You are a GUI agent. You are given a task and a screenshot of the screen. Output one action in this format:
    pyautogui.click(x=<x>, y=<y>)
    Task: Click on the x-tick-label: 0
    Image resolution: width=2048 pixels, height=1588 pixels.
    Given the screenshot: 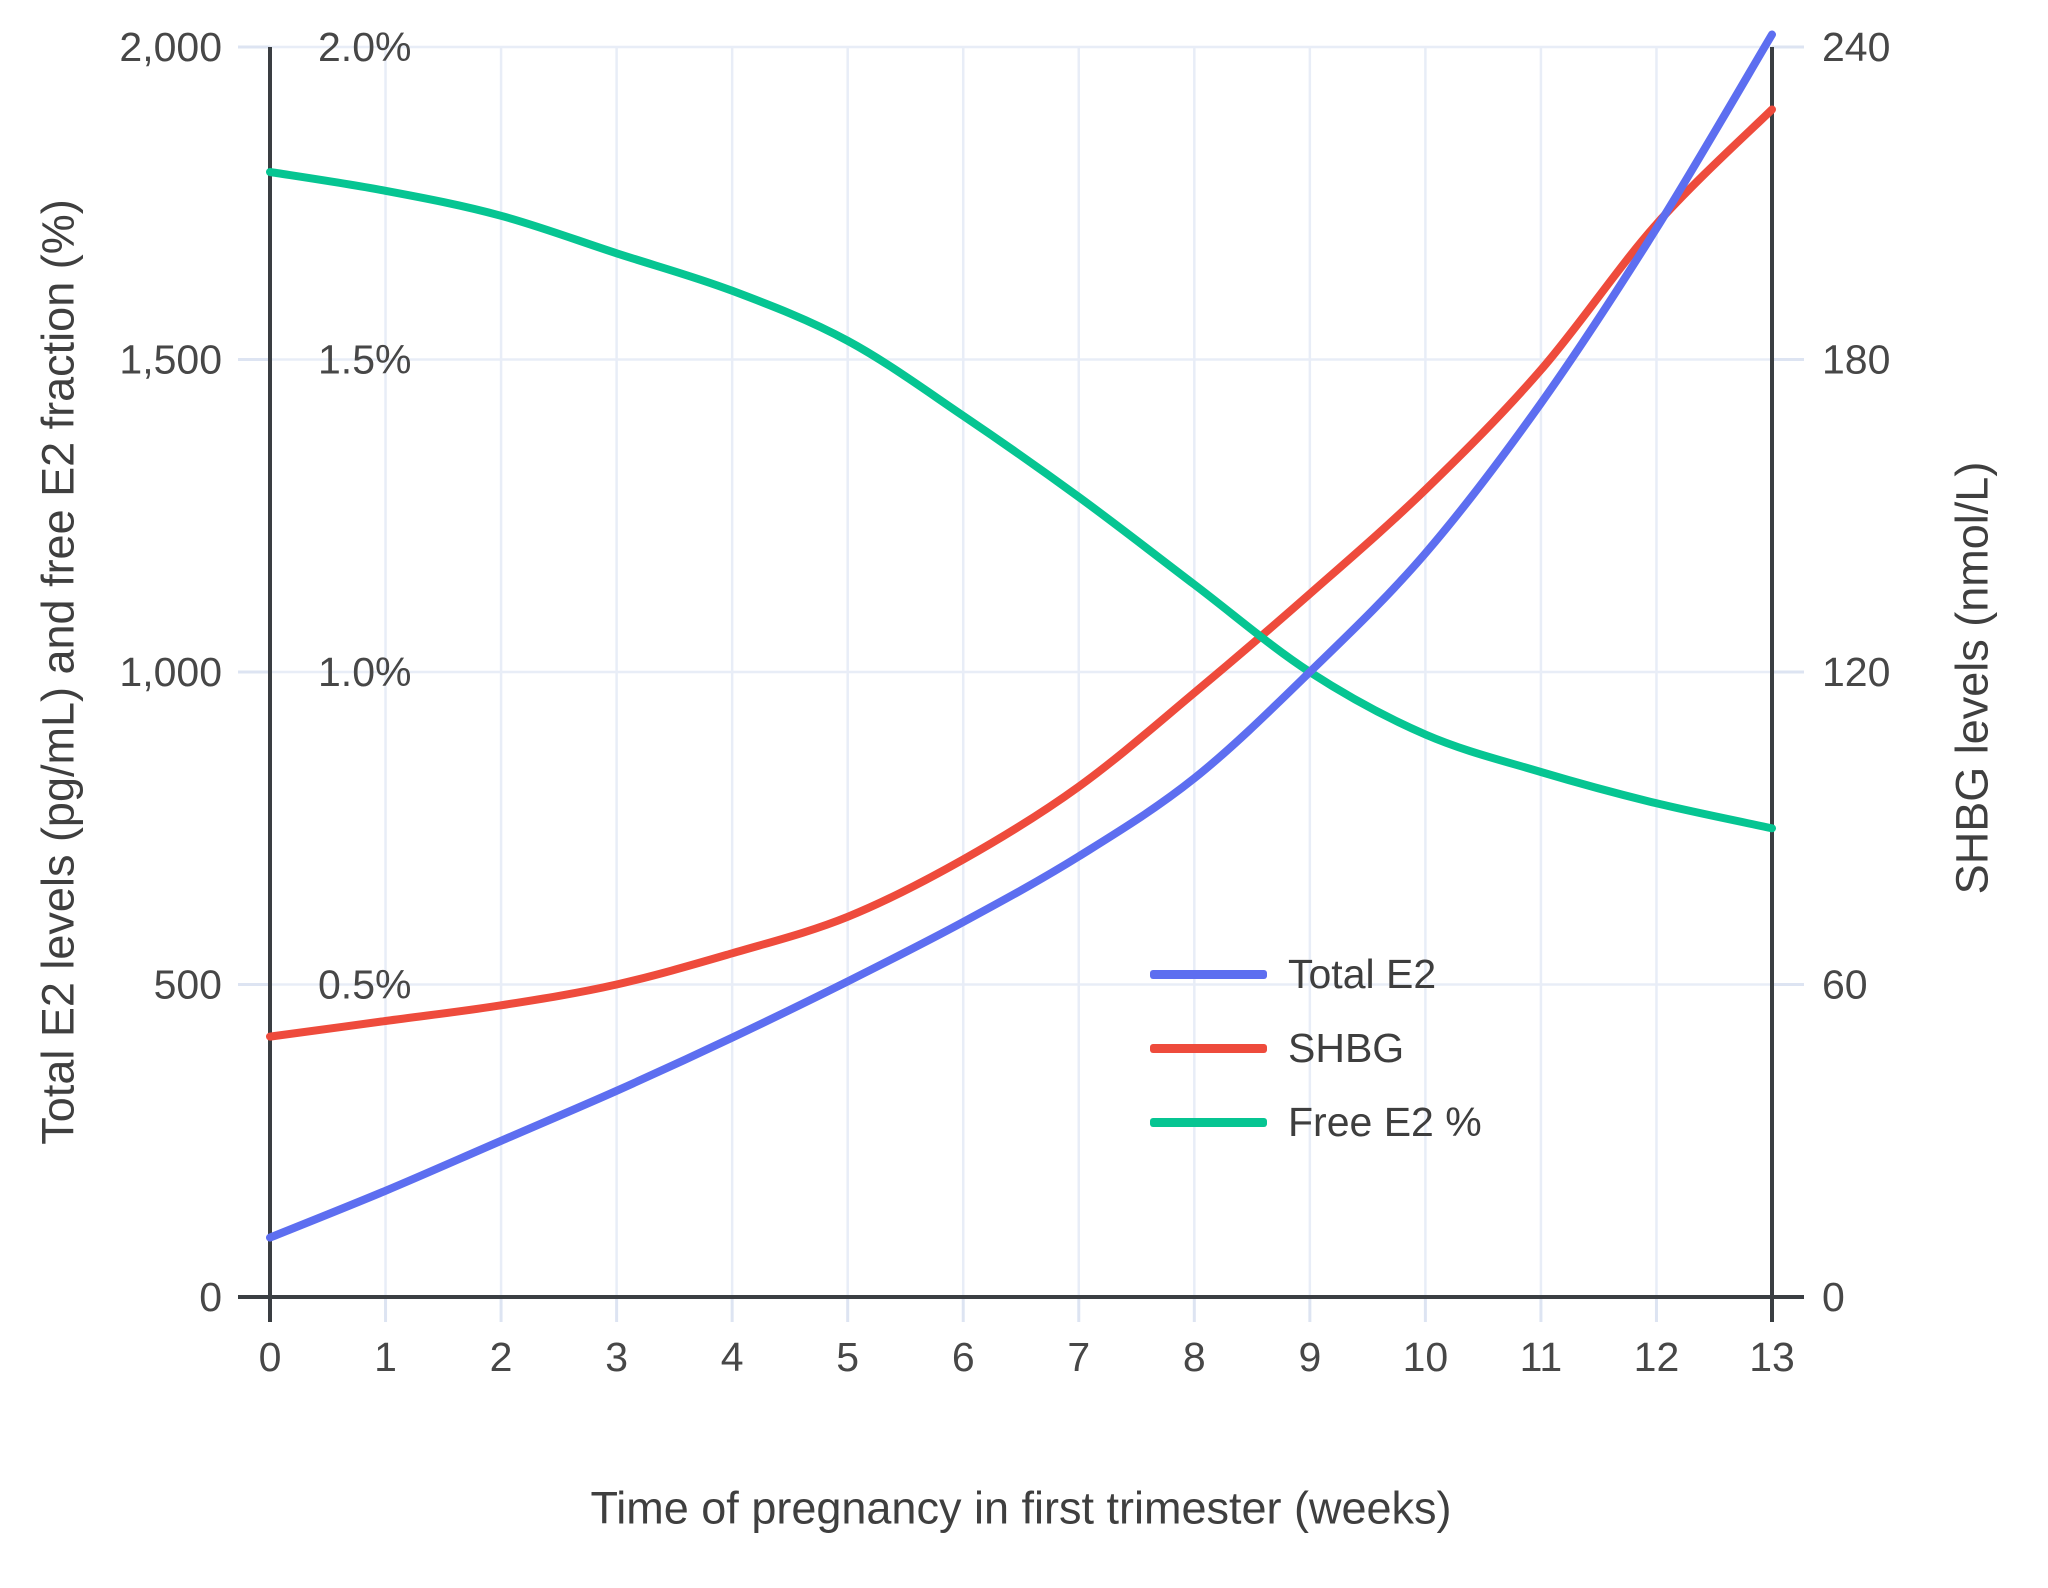 What is the action you would take?
    pyautogui.click(x=270, y=1357)
    